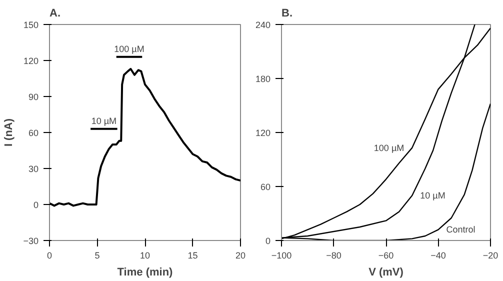 This screenshot has height=281, width=503. I want to click on chart-title: B., so click(287, 14).